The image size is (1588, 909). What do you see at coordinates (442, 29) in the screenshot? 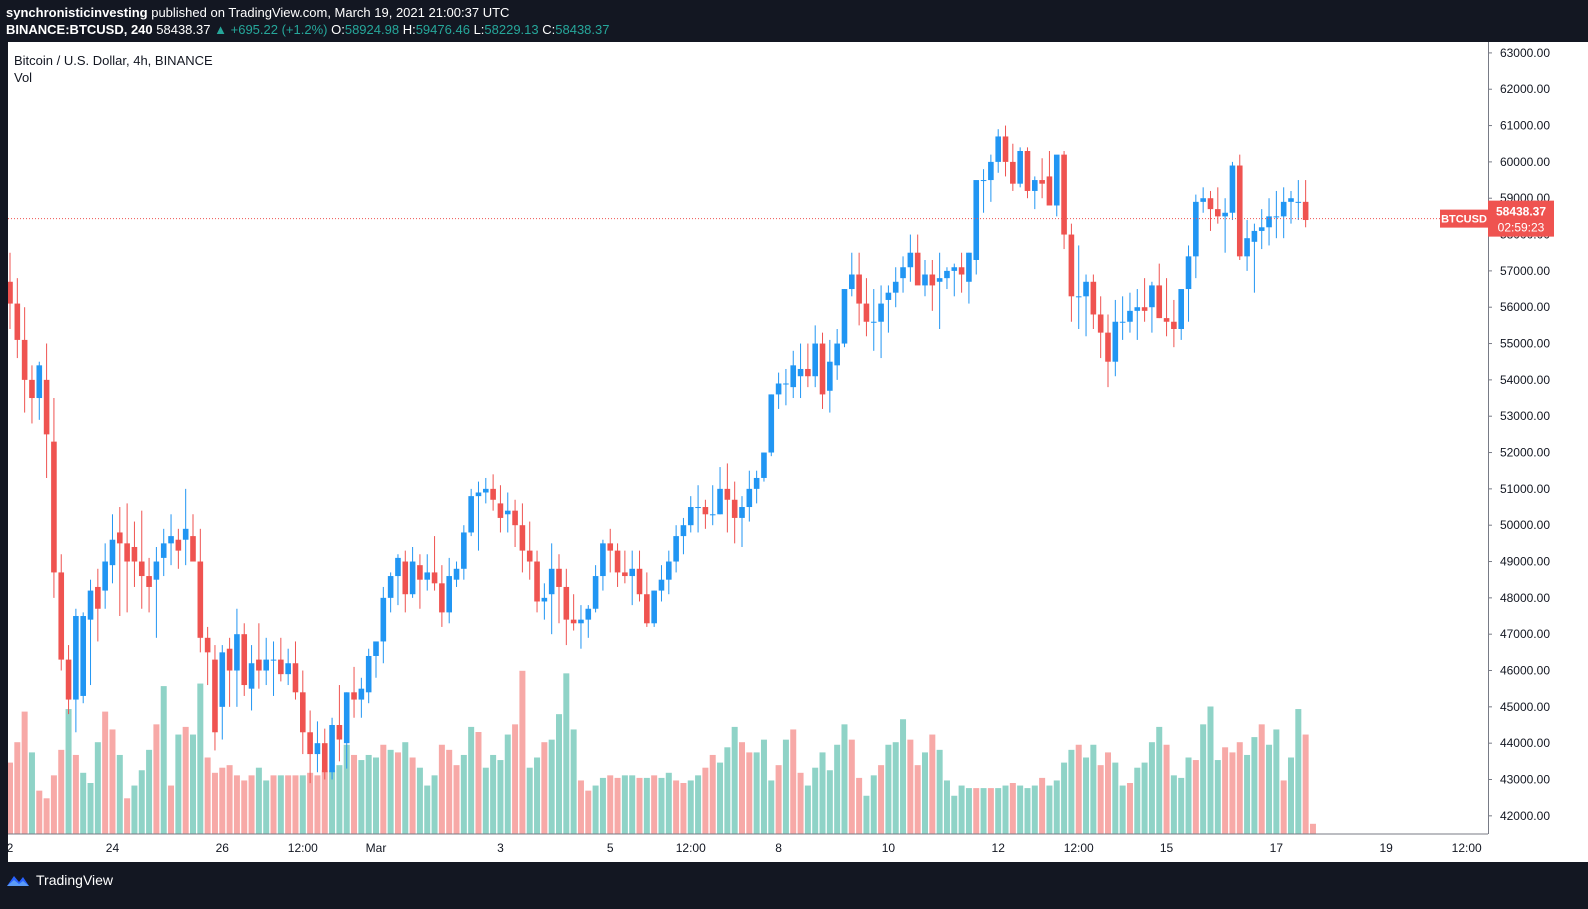
I see `high-value: 59476.46` at bounding box center [442, 29].